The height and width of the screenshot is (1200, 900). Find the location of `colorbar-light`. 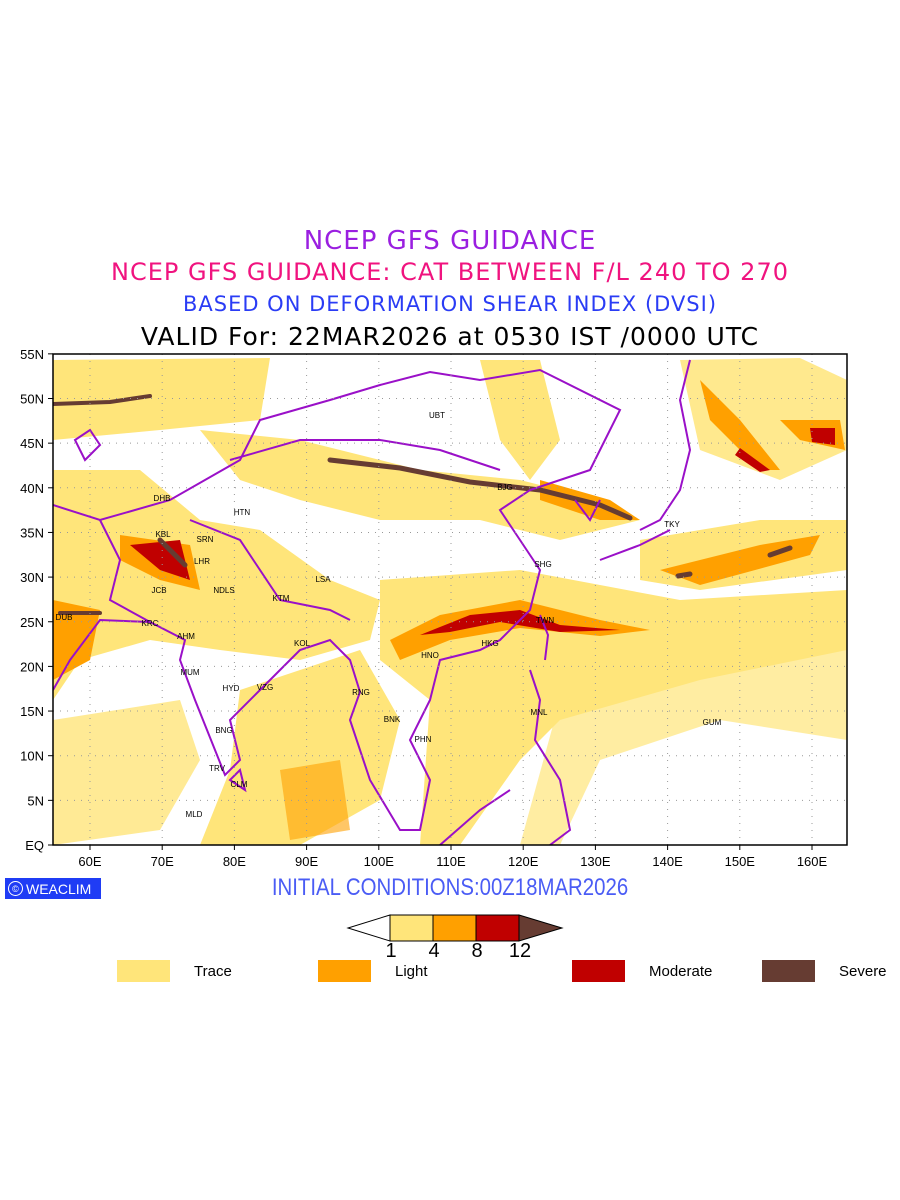

colorbar-light is located at coordinates (454, 928).